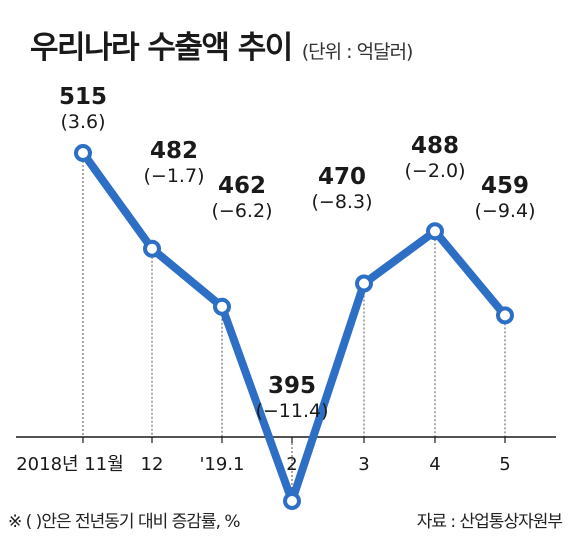 Image resolution: width=570 pixels, height=540 pixels. What do you see at coordinates (342, 202) in the screenshot?
I see `data-label-change: (−8.3)` at bounding box center [342, 202].